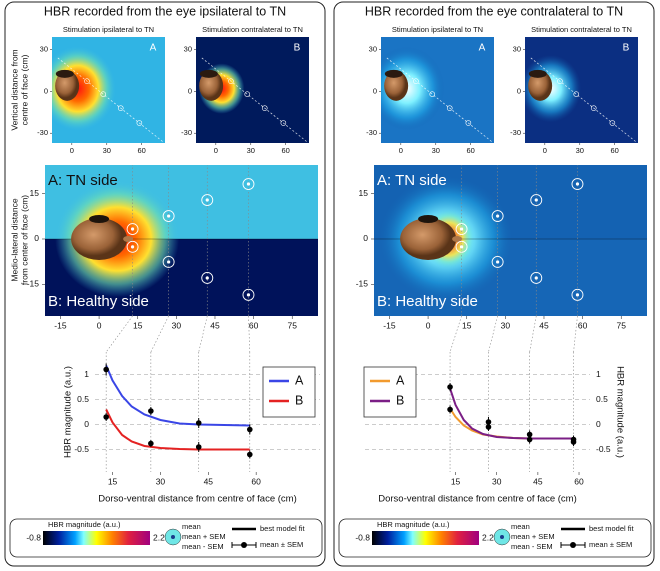 The image size is (660, 571). I want to click on circle-key-label: mean - SEM, so click(532, 546).